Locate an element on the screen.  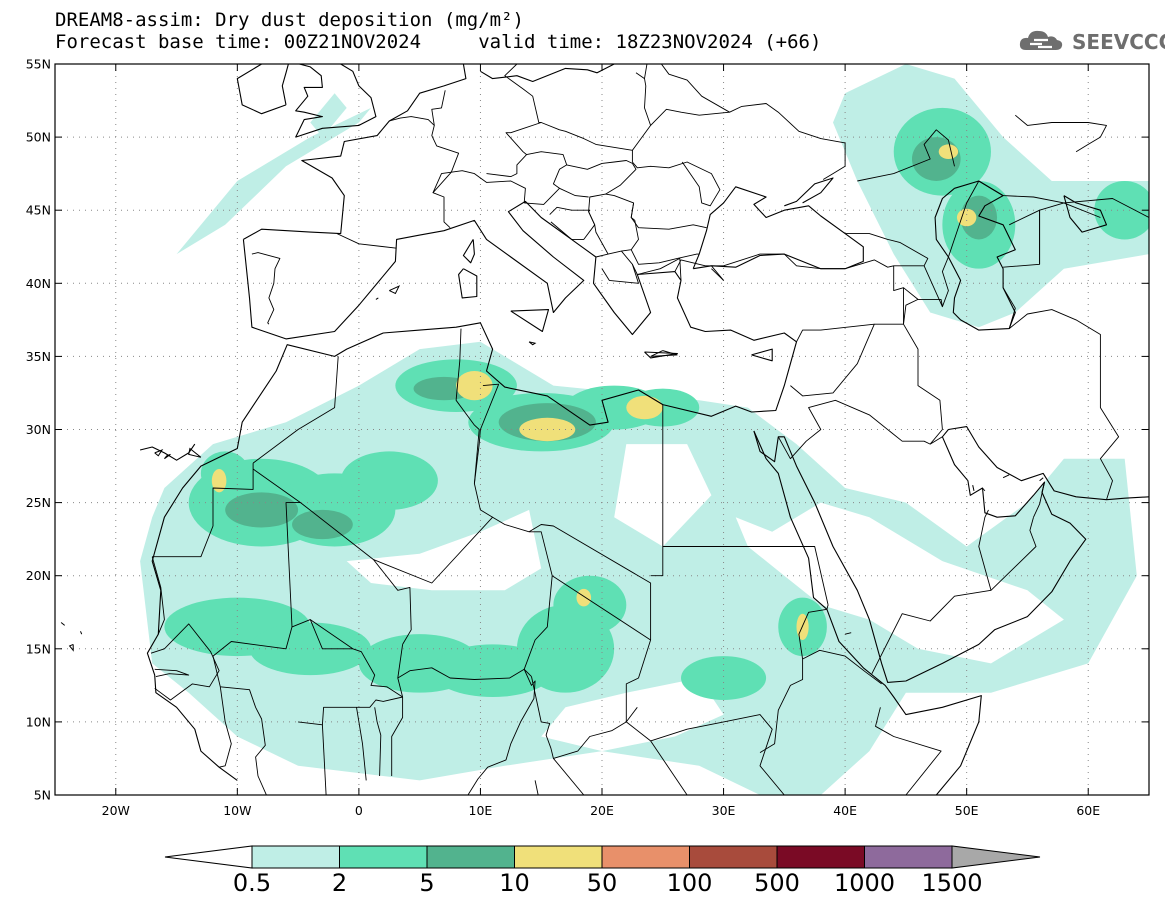
colorbar-under-arrow is located at coordinates (208, 857).